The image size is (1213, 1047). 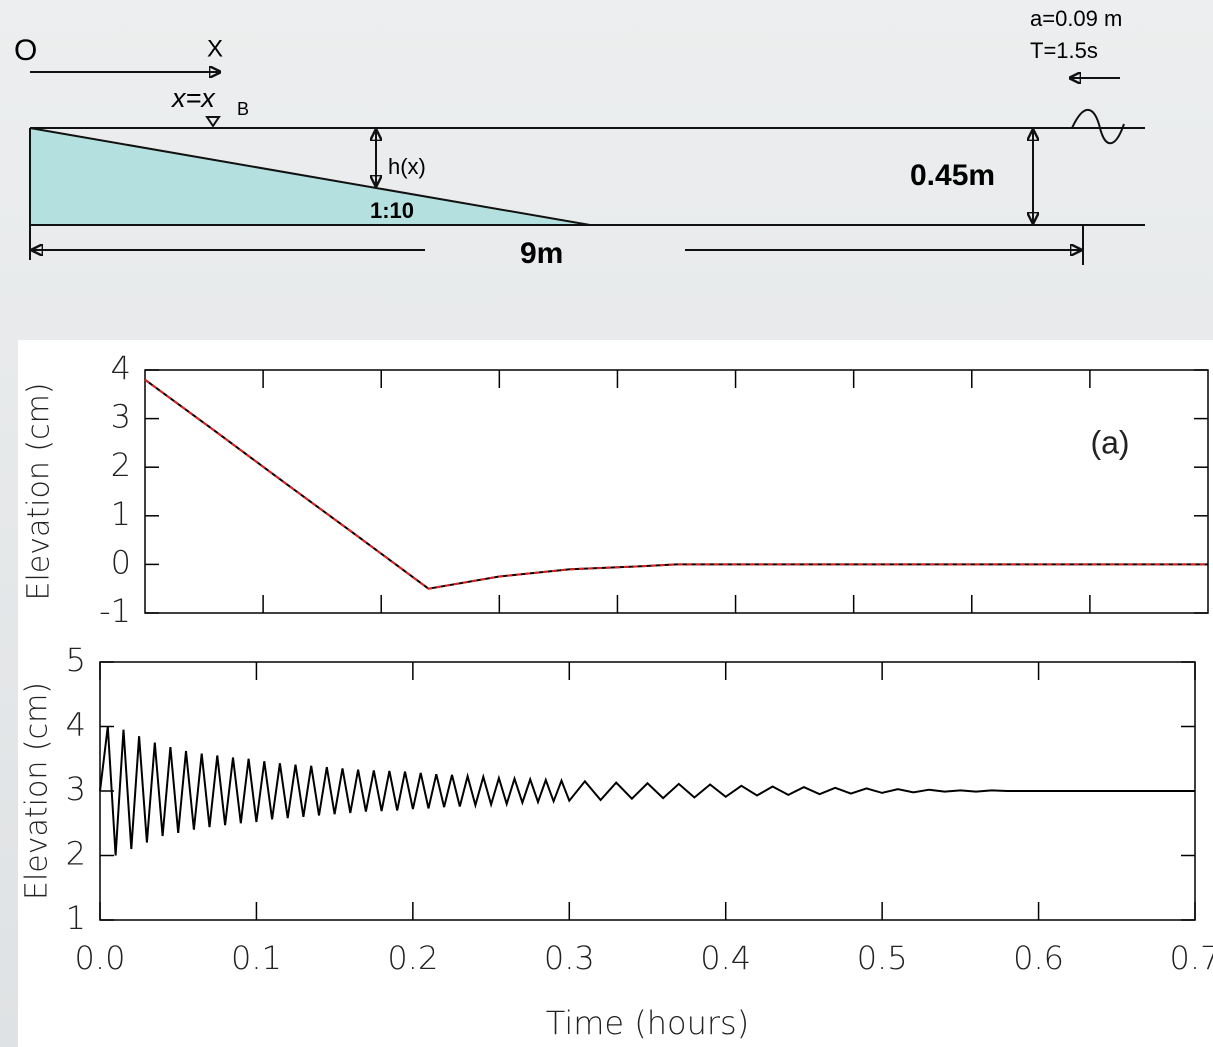 What do you see at coordinates (115, 611) in the screenshot?
I see `y-tick-label: -1` at bounding box center [115, 611].